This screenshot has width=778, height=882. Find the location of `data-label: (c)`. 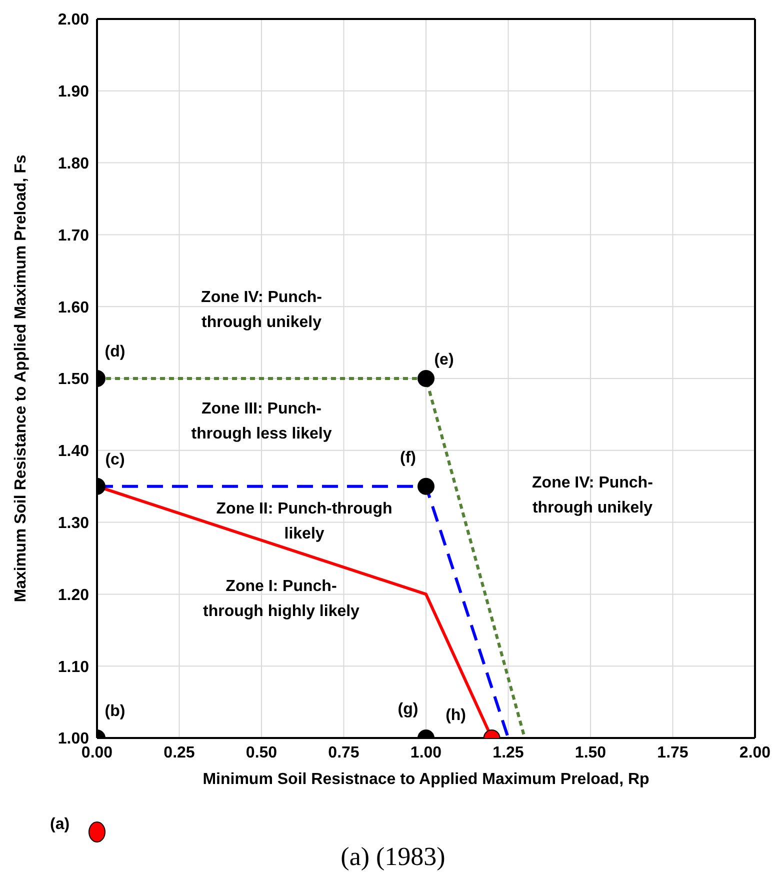

data-label: (c) is located at coordinates (115, 459).